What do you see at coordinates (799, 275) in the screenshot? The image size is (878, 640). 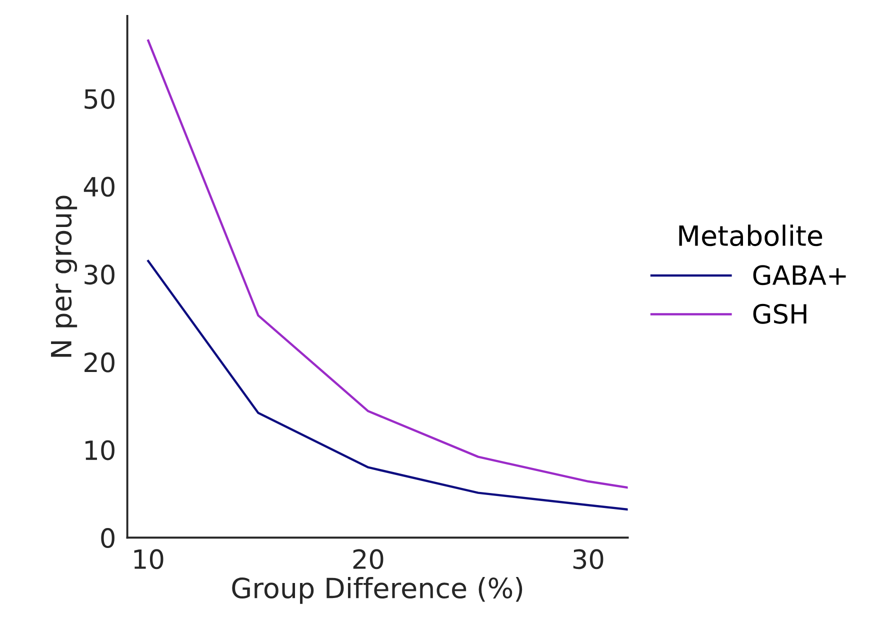 I see `legend-label: GABA+` at bounding box center [799, 275].